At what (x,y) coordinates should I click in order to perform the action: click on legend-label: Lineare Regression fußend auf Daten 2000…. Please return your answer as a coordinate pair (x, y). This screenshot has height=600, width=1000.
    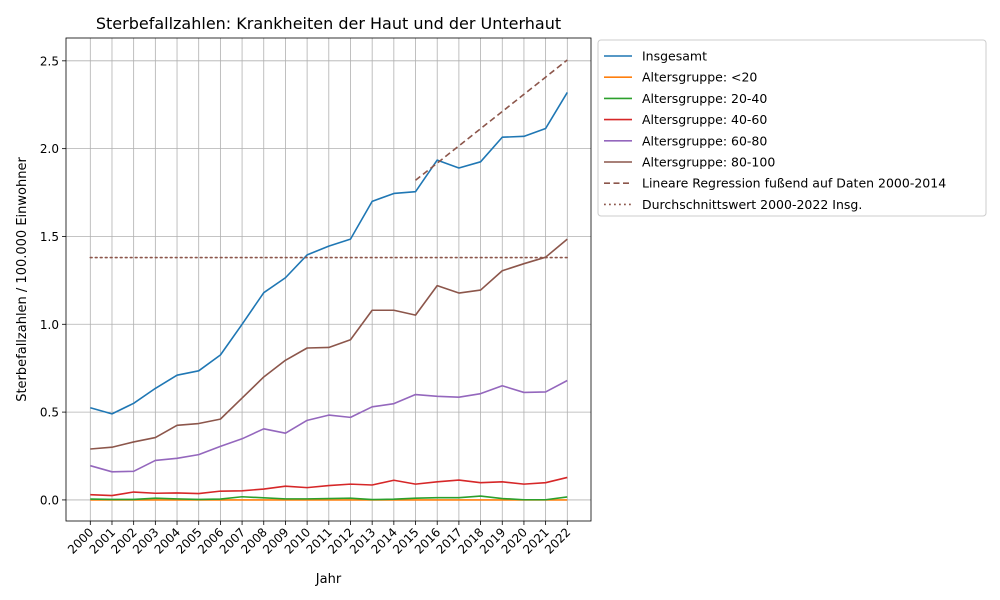
    Looking at the image, I should click on (794, 183).